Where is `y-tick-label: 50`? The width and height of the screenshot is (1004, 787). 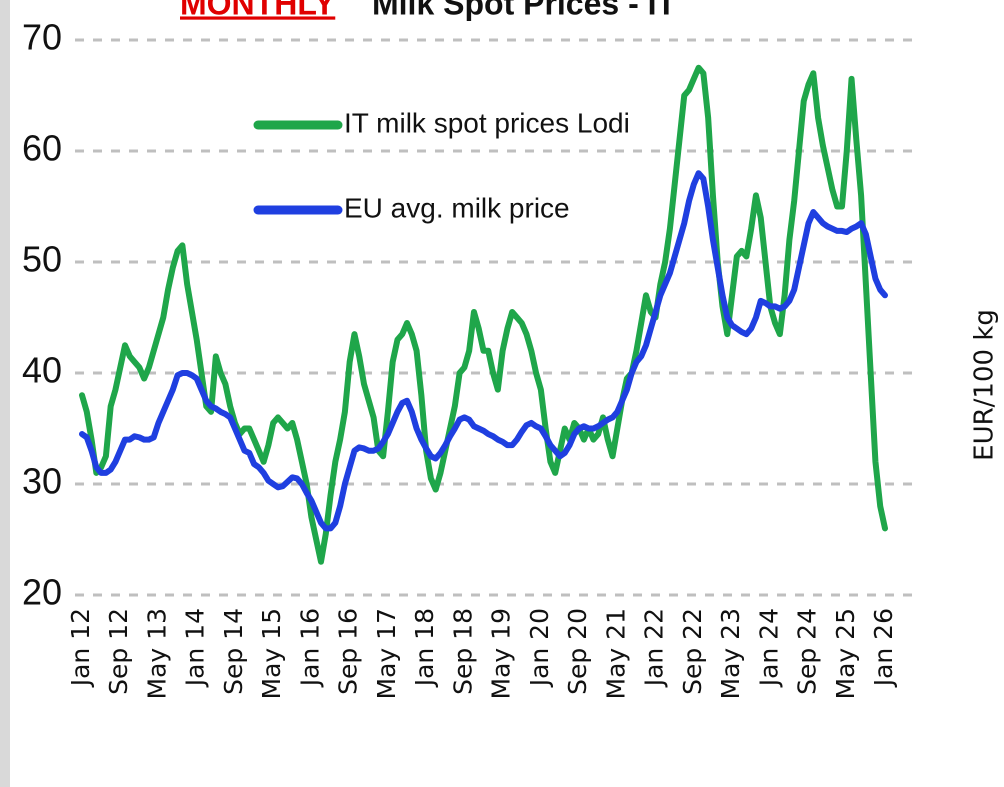
y-tick-label: 50 is located at coordinates (42, 259).